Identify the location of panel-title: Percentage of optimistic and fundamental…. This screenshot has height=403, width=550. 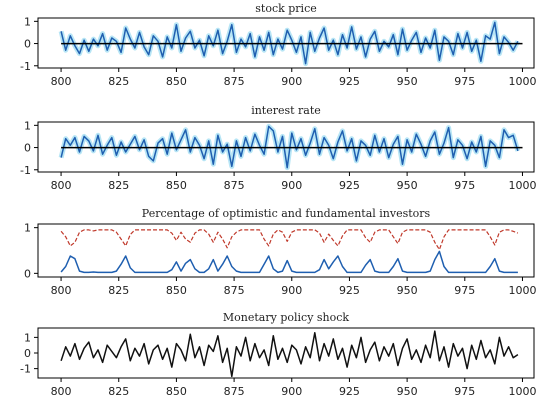
(286, 213).